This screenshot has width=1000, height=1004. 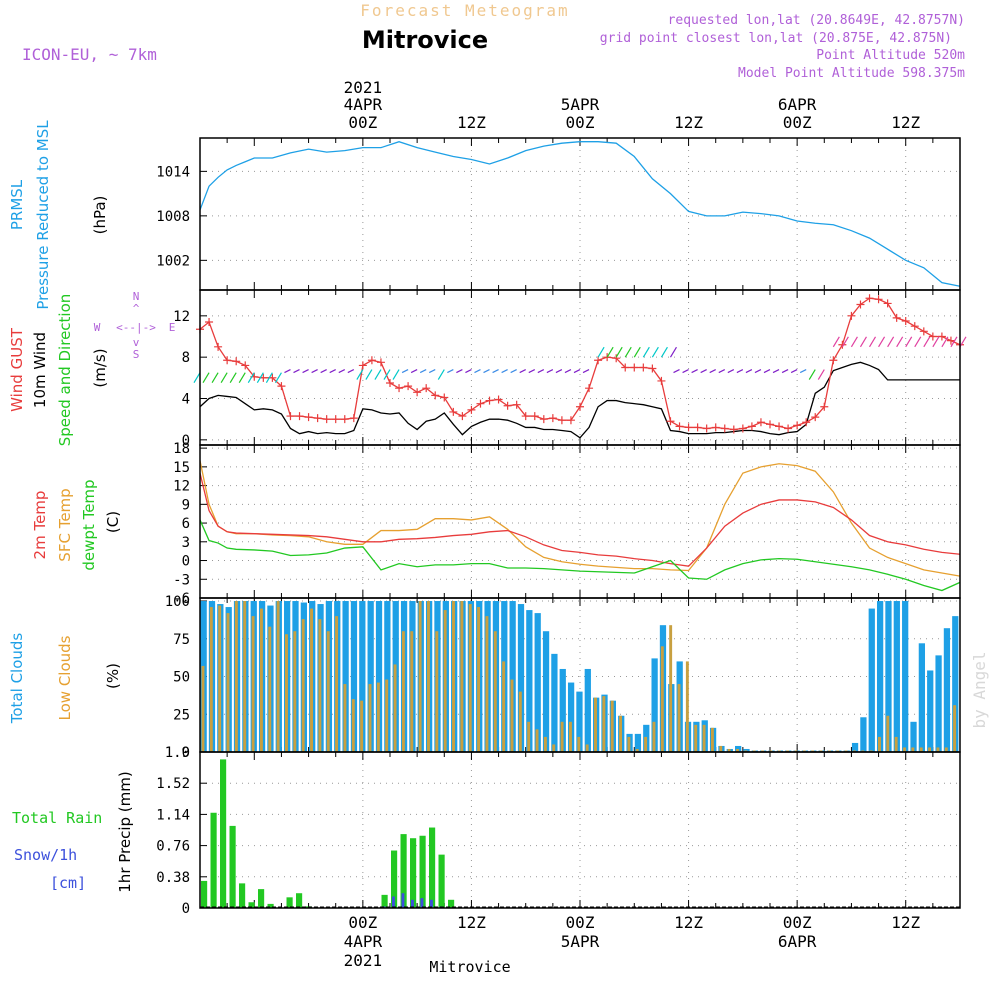 What do you see at coordinates (181, 599) in the screenshot?
I see `temp-ytick-label: -6` at bounding box center [181, 599].